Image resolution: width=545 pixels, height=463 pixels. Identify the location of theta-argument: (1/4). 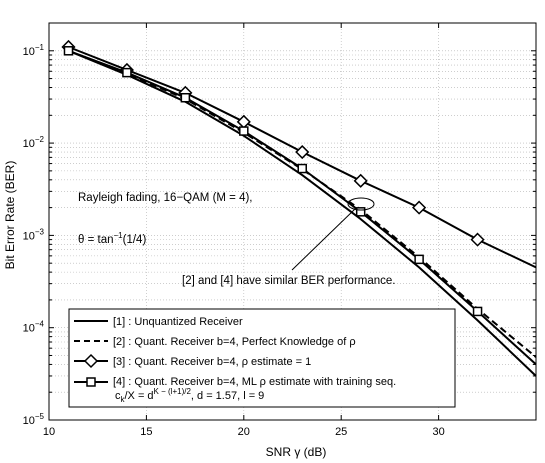
(135, 240).